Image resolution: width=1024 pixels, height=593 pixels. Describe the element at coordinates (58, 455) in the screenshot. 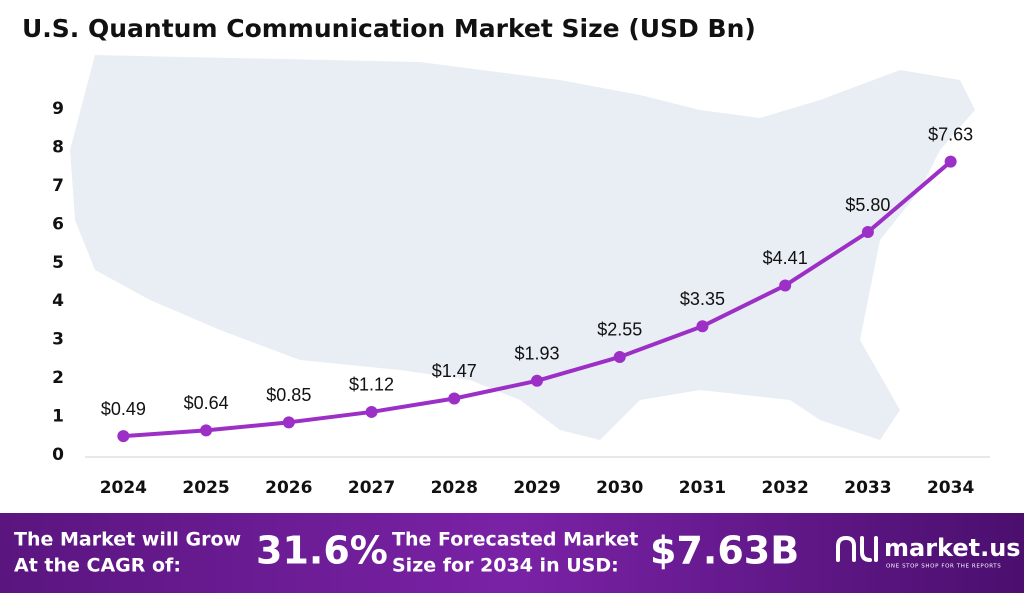

I see `y-tick-label: 0` at that location.